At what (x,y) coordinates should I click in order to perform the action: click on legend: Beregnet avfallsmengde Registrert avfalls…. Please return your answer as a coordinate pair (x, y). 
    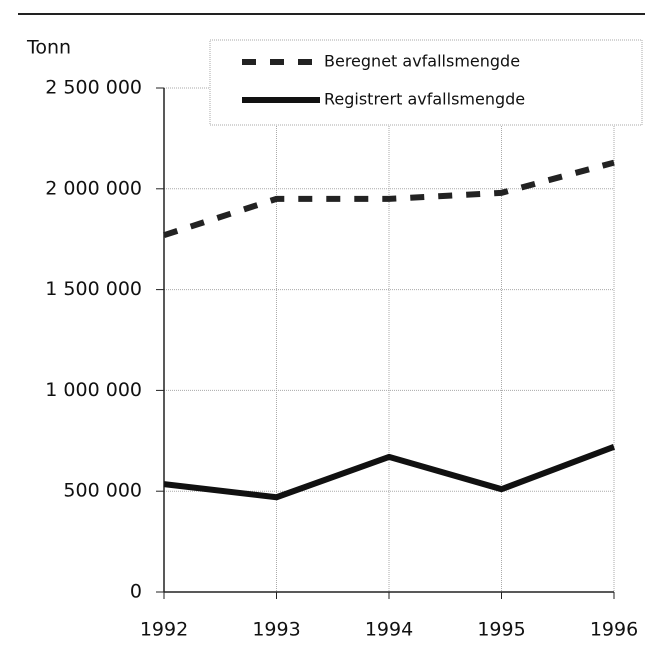
    Looking at the image, I should click on (426, 82).